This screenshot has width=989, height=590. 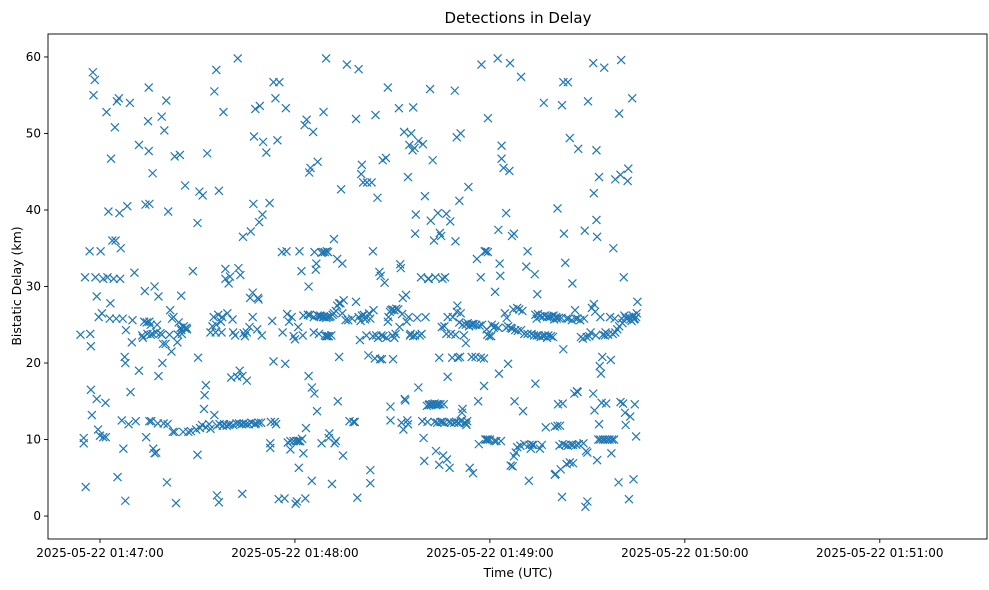 What do you see at coordinates (33, 133) in the screenshot?
I see `y-tick-label: 50` at bounding box center [33, 133].